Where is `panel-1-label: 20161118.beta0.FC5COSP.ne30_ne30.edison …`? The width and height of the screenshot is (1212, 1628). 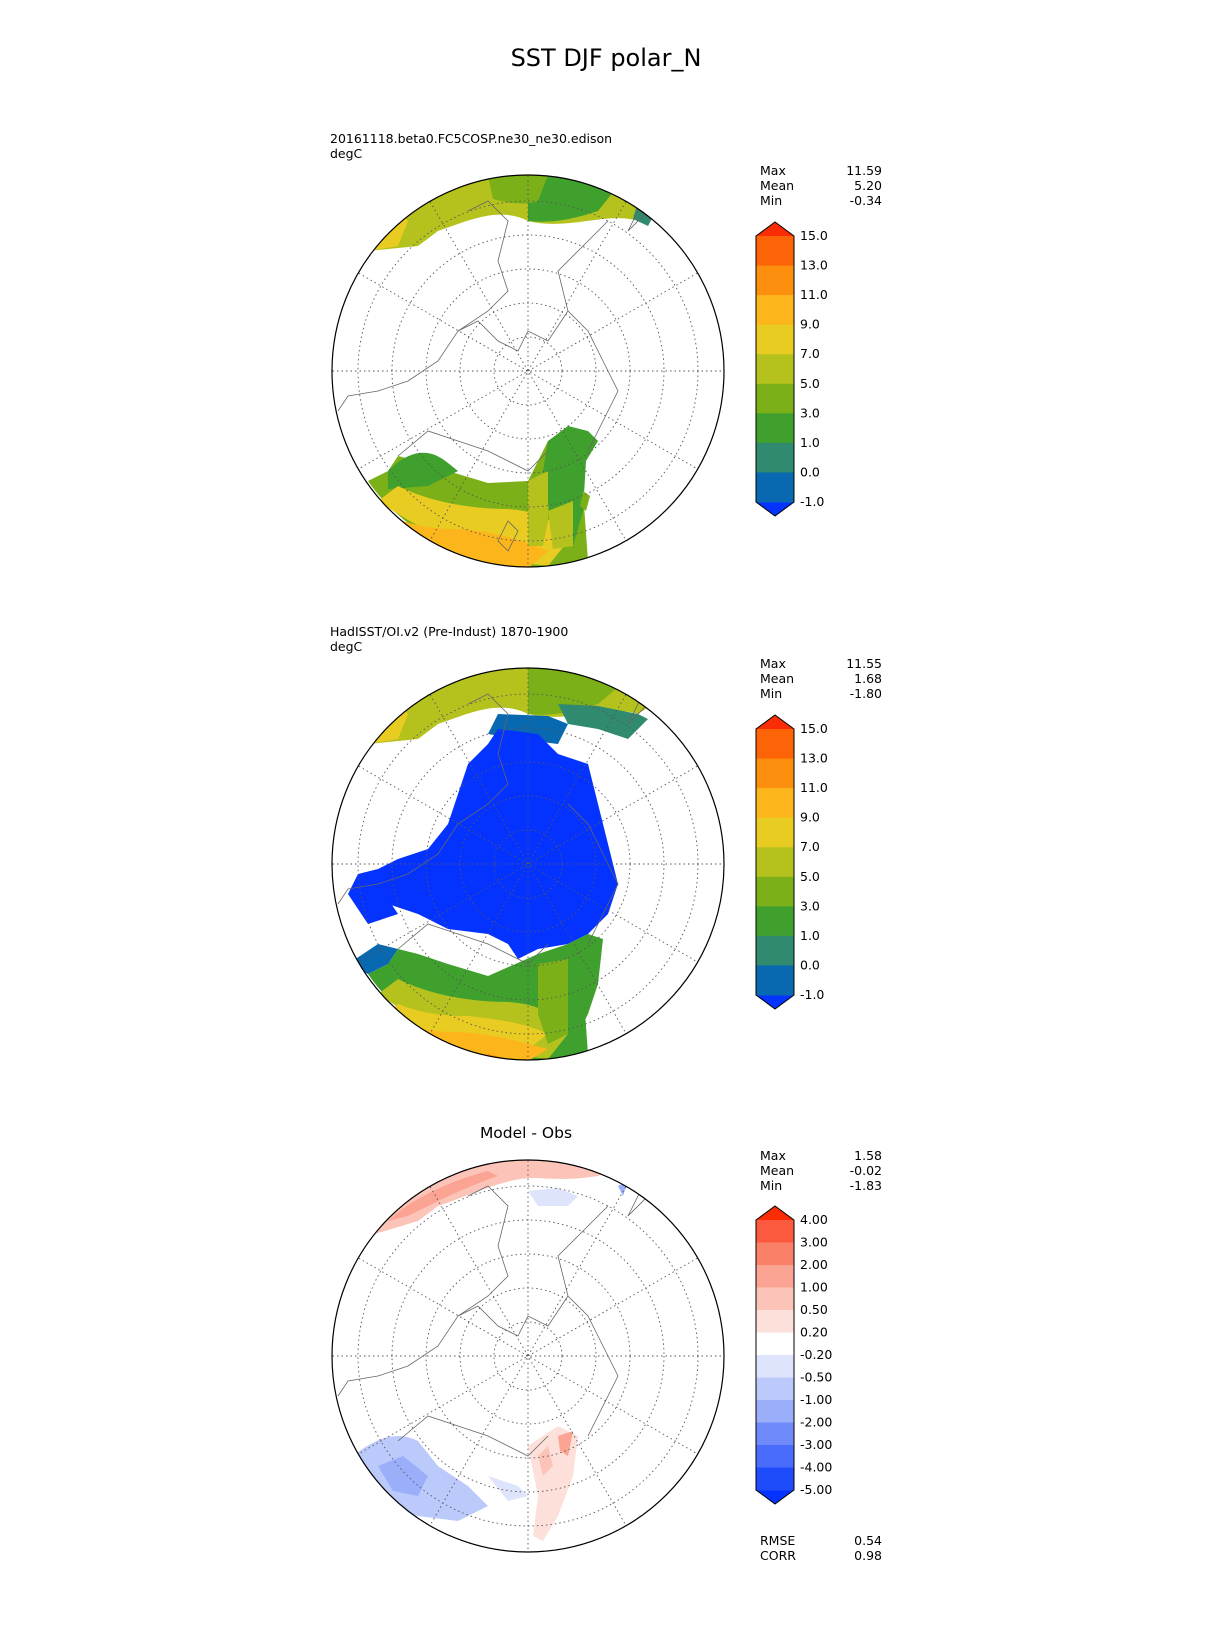
panel-1-label: 20161118.beta0.FC5COSP.ne30_ne30.edison … is located at coordinates (471, 146).